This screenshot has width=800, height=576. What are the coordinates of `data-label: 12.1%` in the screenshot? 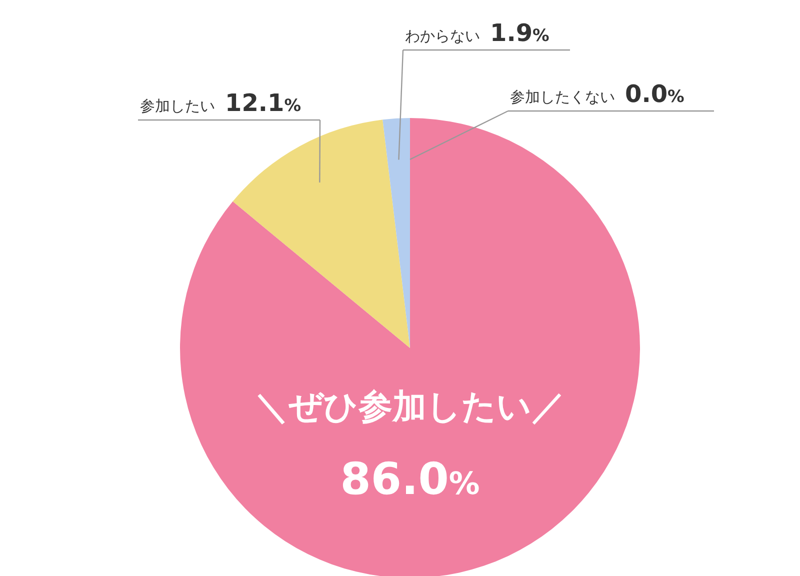 It's located at (263, 103).